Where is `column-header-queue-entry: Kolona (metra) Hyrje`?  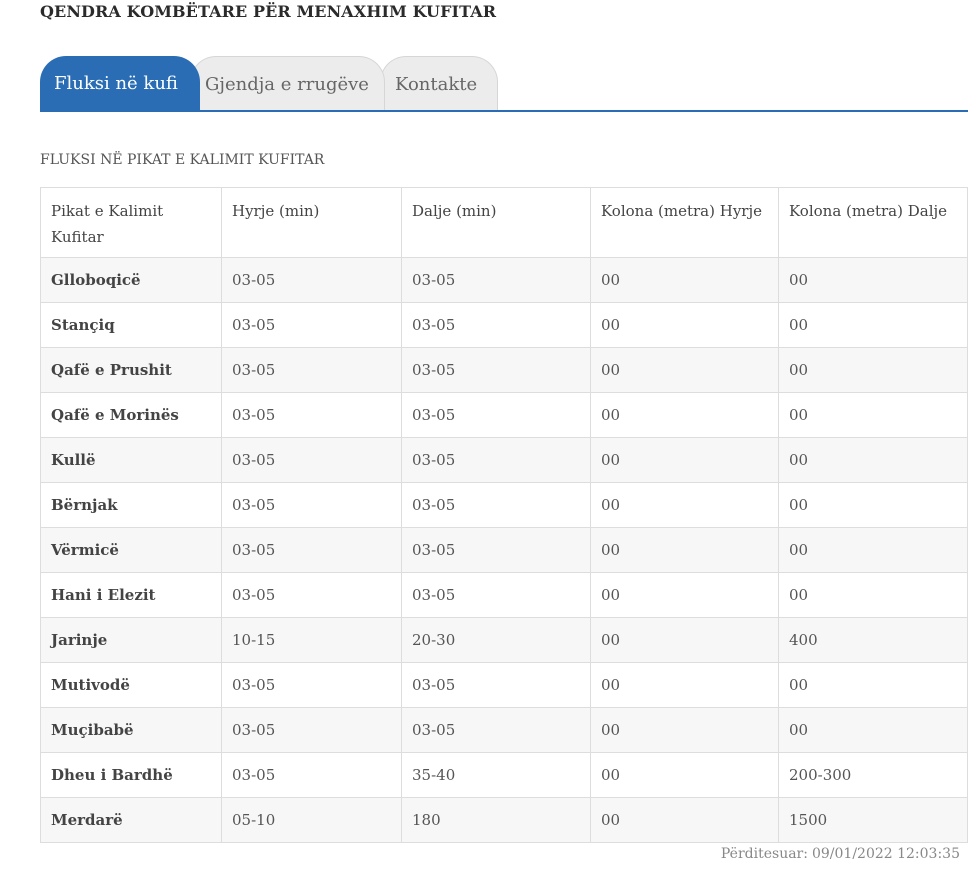 column-header-queue-entry: Kolona (metra) Hyrje is located at coordinates (684, 222).